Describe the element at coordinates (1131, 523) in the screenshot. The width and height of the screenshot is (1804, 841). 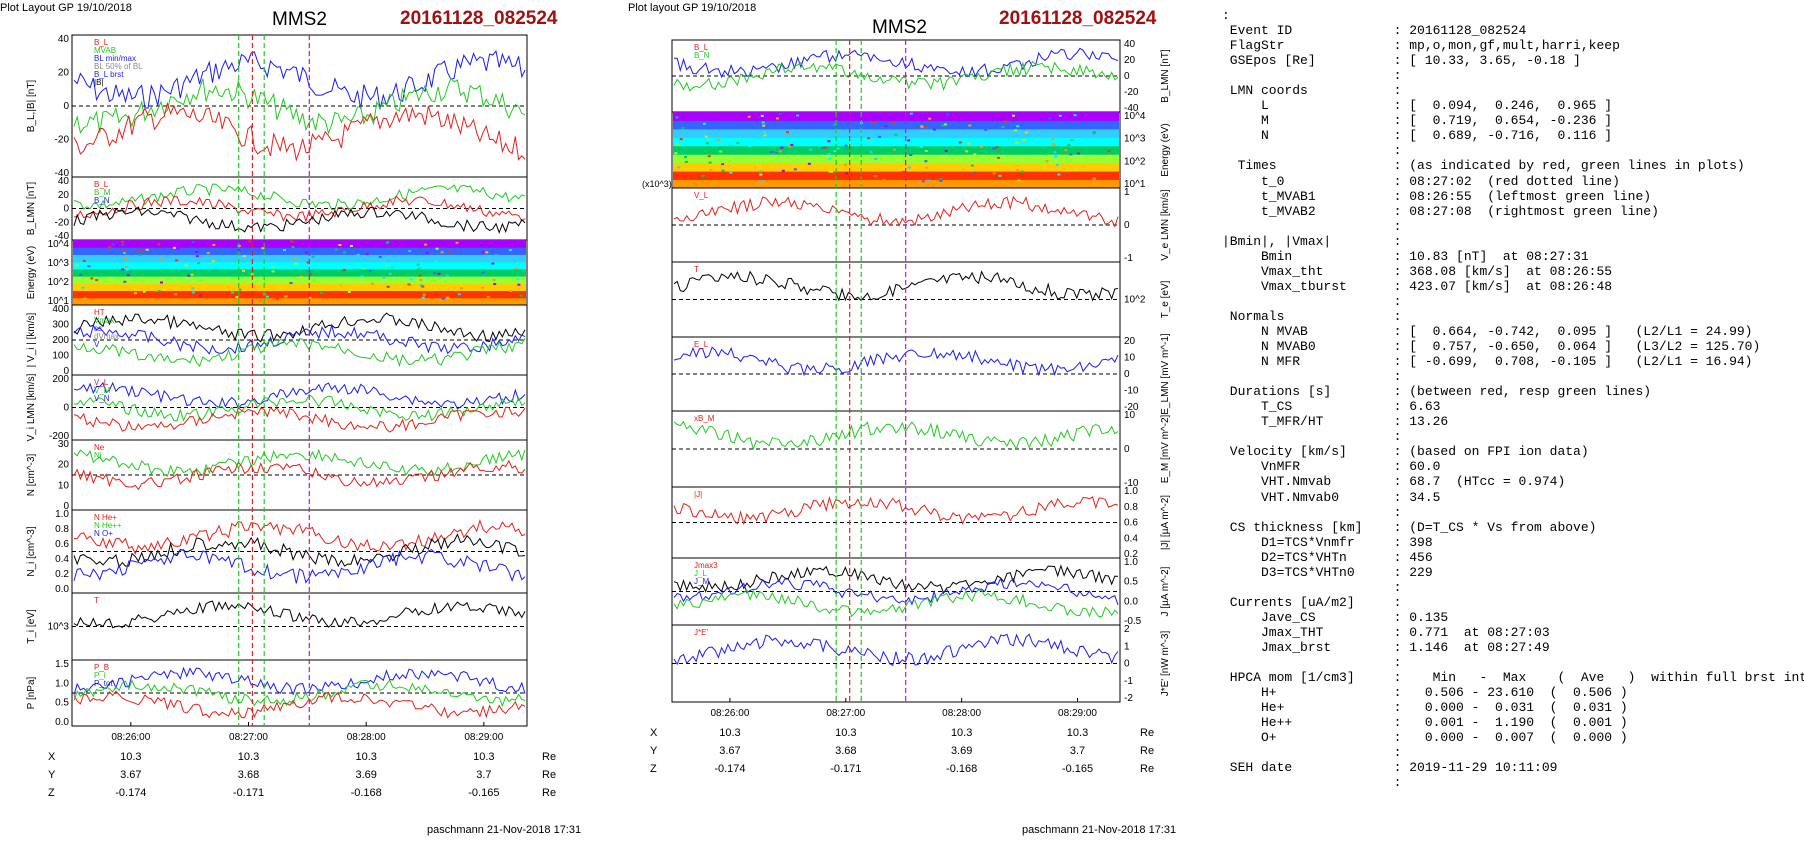
I see `mid-ytick-label: 0.6` at that location.